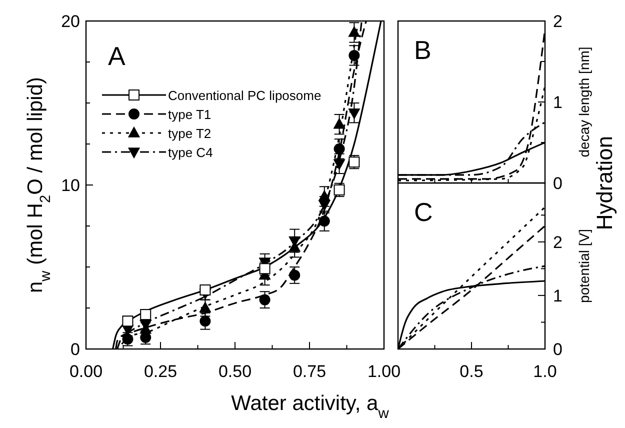  Describe the element at coordinates (70, 185) in the screenshot. I see `y-tick-label: 10` at that location.